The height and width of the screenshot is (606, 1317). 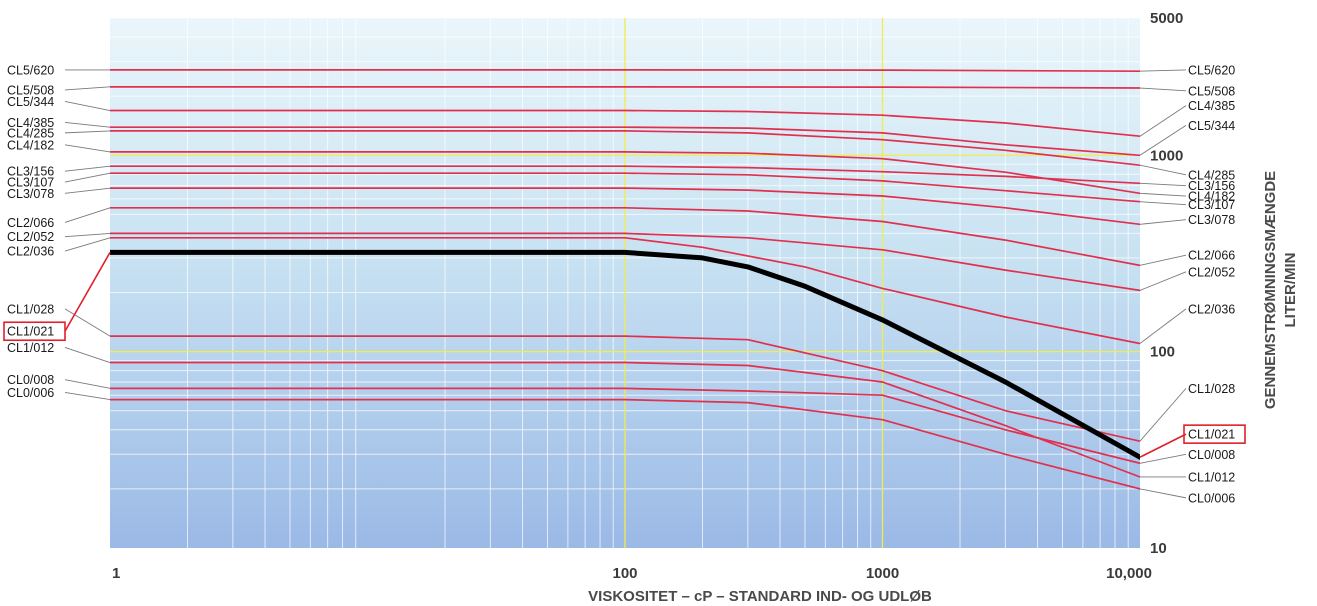 I want to click on right-label-cl1-028: CL1/028, so click(x=1211, y=389).